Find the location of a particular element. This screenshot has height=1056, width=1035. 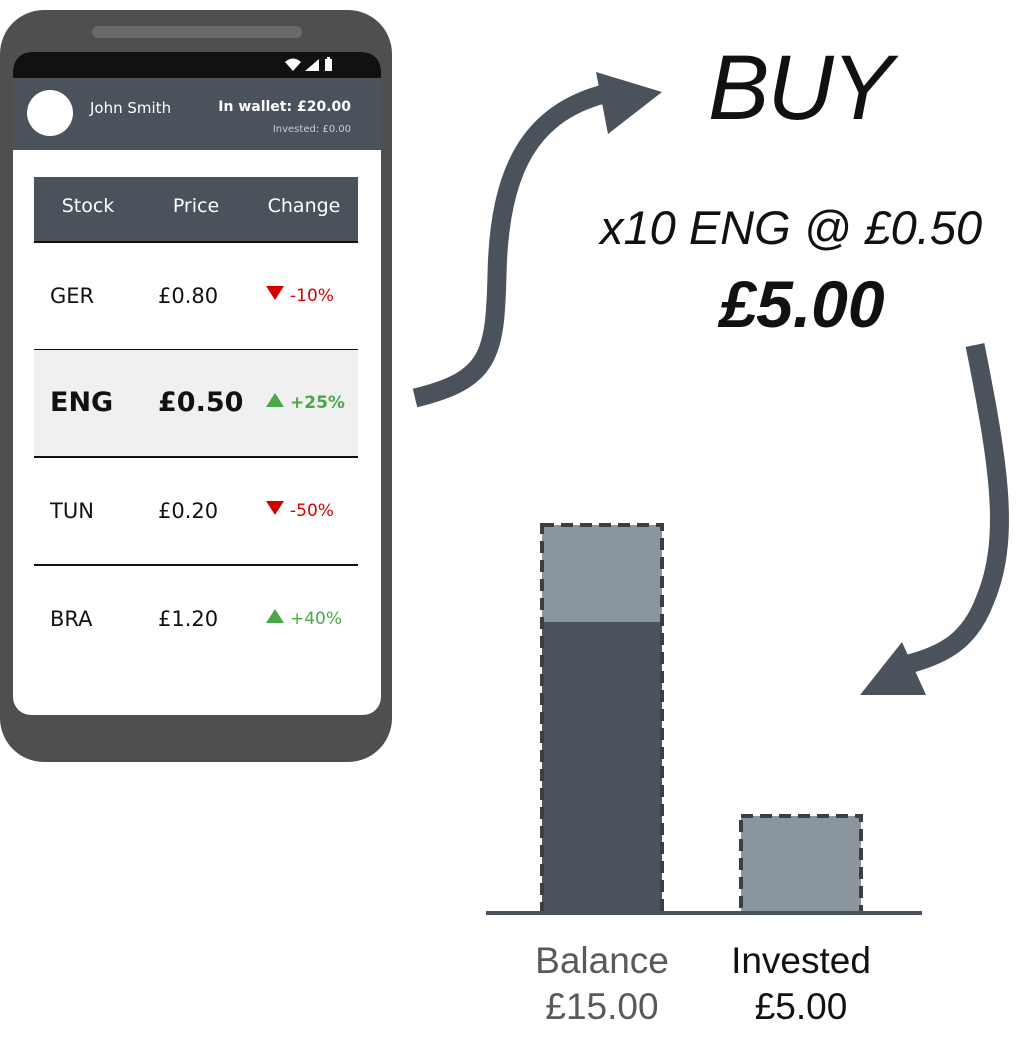

phone-speaker is located at coordinates (197, 32).